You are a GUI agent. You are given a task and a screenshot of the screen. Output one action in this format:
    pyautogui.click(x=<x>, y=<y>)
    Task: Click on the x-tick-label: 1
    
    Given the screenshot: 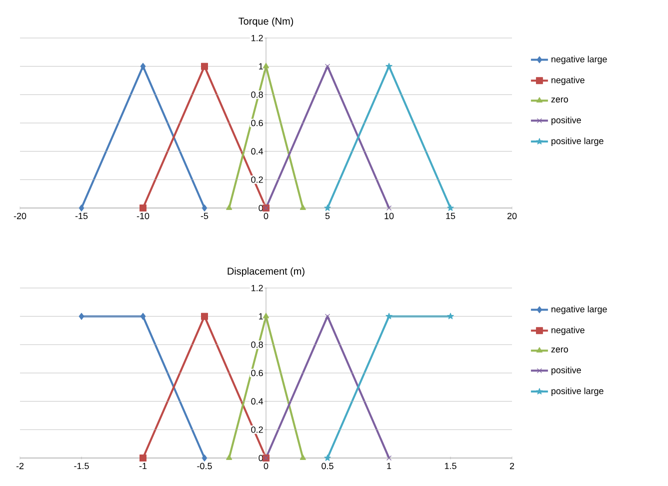 What is the action you would take?
    pyautogui.click(x=389, y=466)
    